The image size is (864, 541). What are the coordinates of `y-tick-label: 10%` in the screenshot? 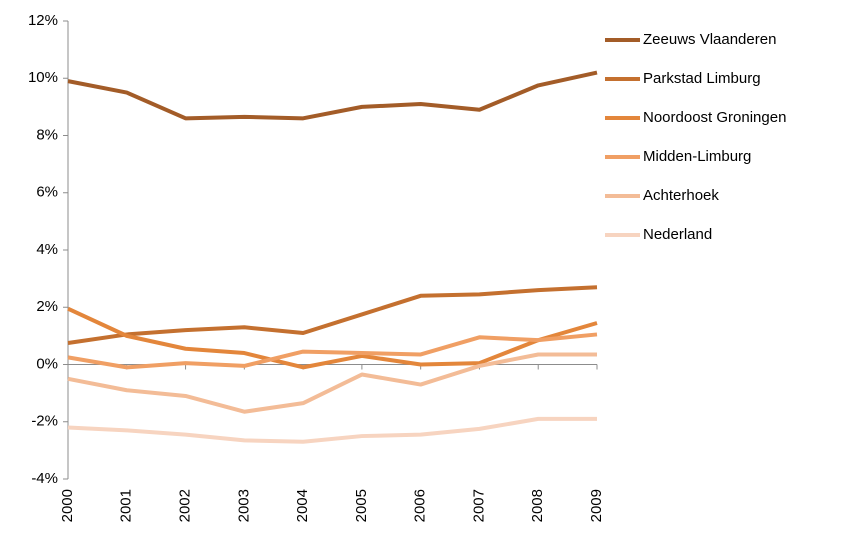 It's located at (43, 77).